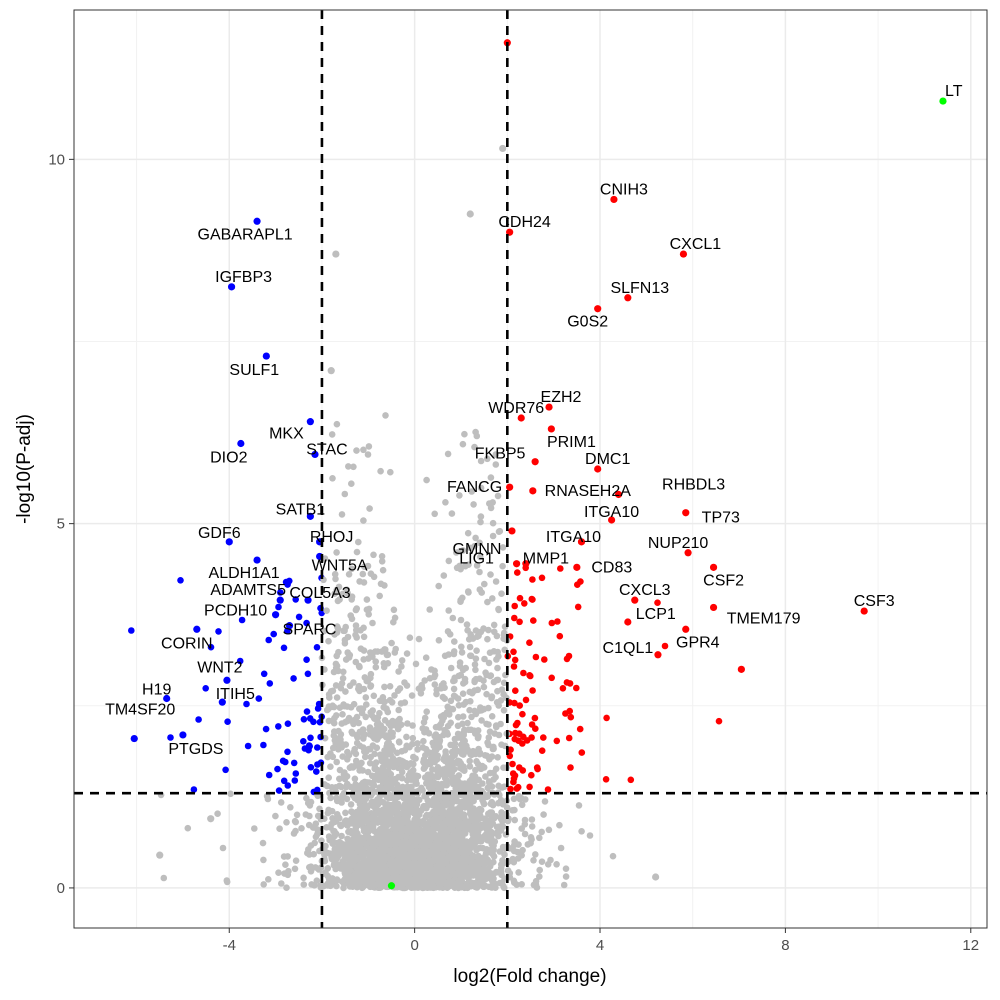 The image size is (1000, 1000). What do you see at coordinates (235, 611) in the screenshot?
I see `gene-label-pcdh10-42: PCDH10` at bounding box center [235, 611].